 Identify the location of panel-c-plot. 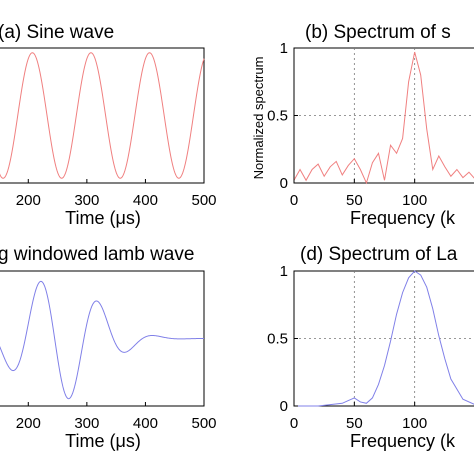
(102, 340).